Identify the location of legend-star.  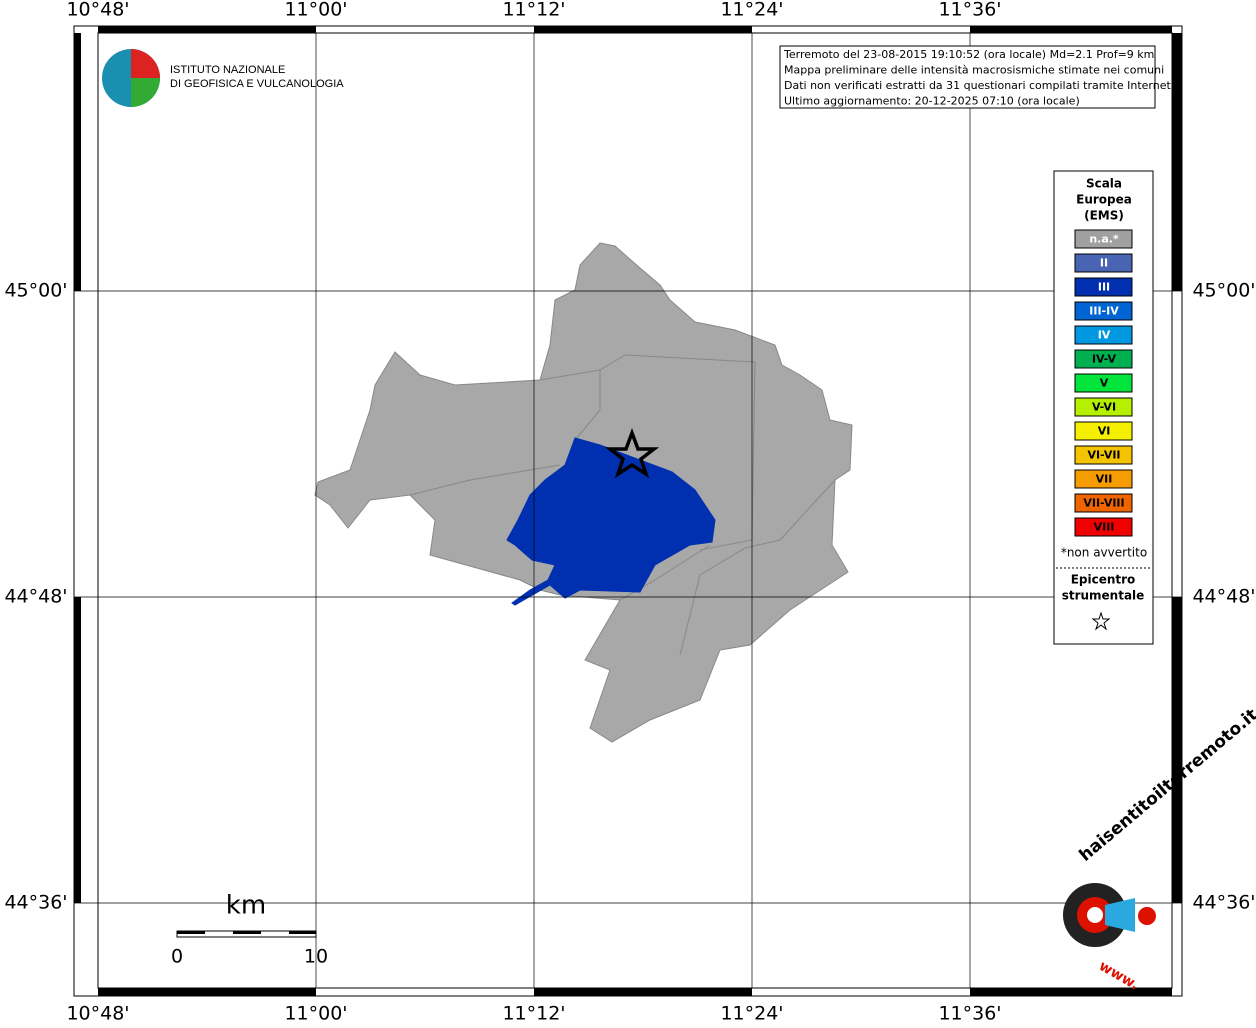
(1101, 621).